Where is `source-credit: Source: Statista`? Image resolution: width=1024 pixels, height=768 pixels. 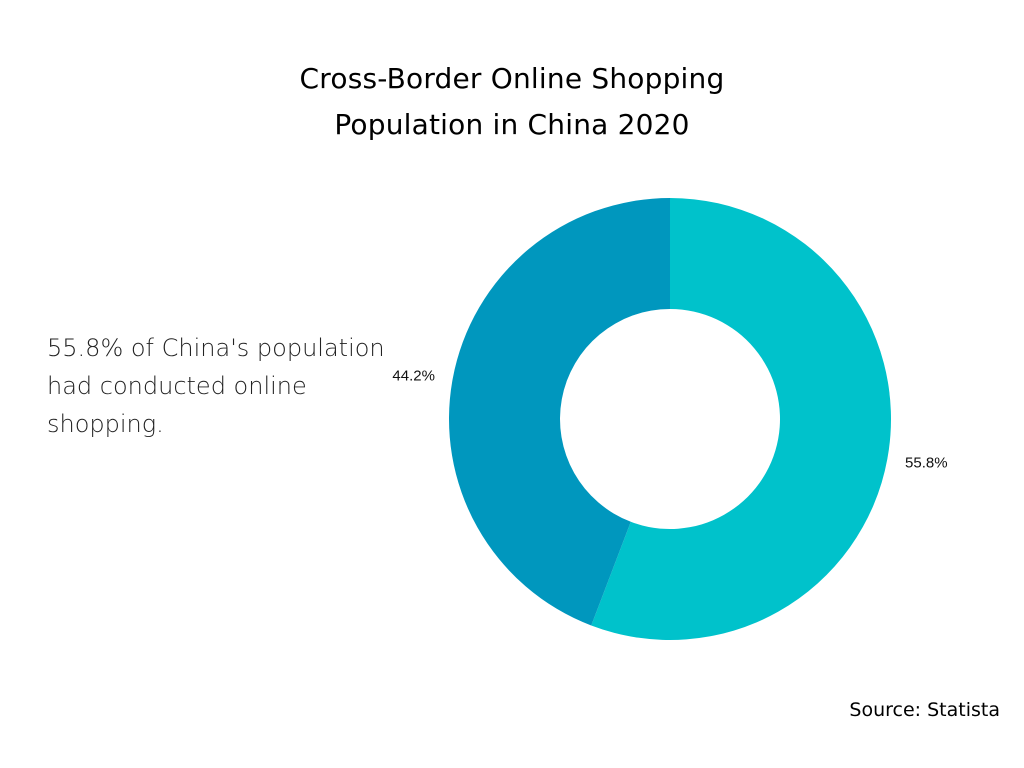 source-credit: Source: Statista is located at coordinates (924, 710).